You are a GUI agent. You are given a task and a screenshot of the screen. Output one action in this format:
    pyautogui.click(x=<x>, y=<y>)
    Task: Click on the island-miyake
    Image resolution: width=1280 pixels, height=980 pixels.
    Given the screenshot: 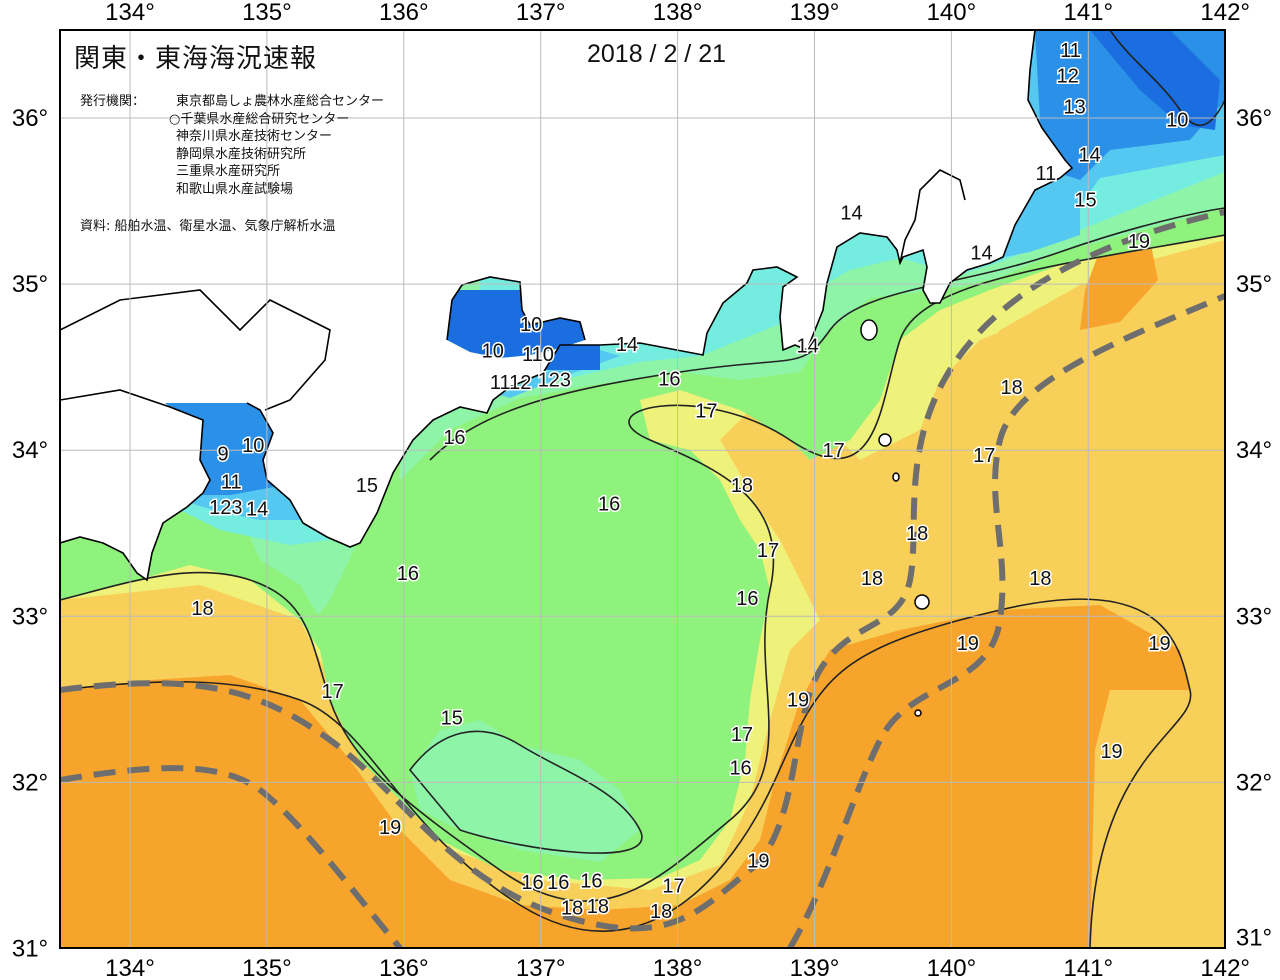 What is the action you would take?
    pyautogui.click(x=922, y=602)
    